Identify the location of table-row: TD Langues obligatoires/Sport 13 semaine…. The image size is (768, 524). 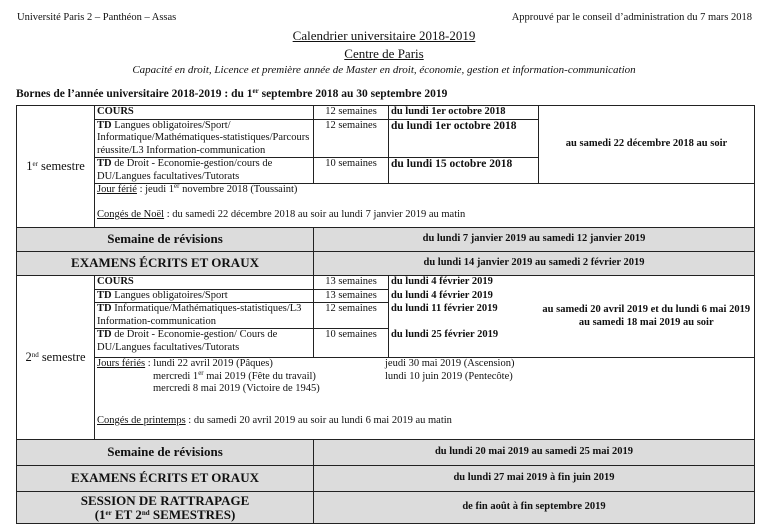
(386, 295).